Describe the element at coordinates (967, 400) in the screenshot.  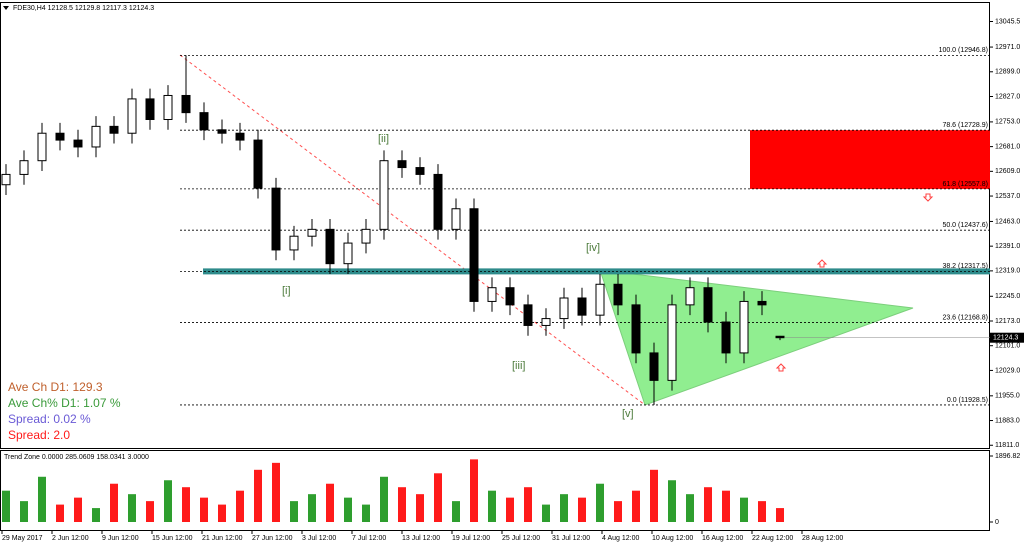
I see `fib-label: 0.0 (11928.5)` at that location.